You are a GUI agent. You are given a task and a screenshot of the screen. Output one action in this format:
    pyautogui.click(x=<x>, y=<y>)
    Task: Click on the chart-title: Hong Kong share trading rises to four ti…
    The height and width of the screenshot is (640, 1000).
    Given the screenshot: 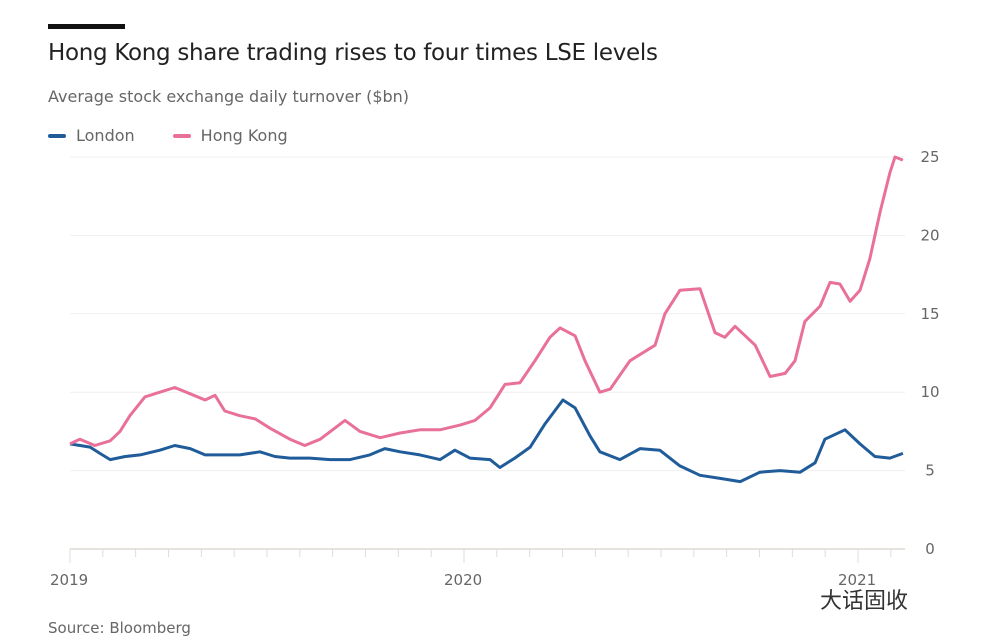 What is the action you would take?
    pyautogui.click(x=353, y=53)
    